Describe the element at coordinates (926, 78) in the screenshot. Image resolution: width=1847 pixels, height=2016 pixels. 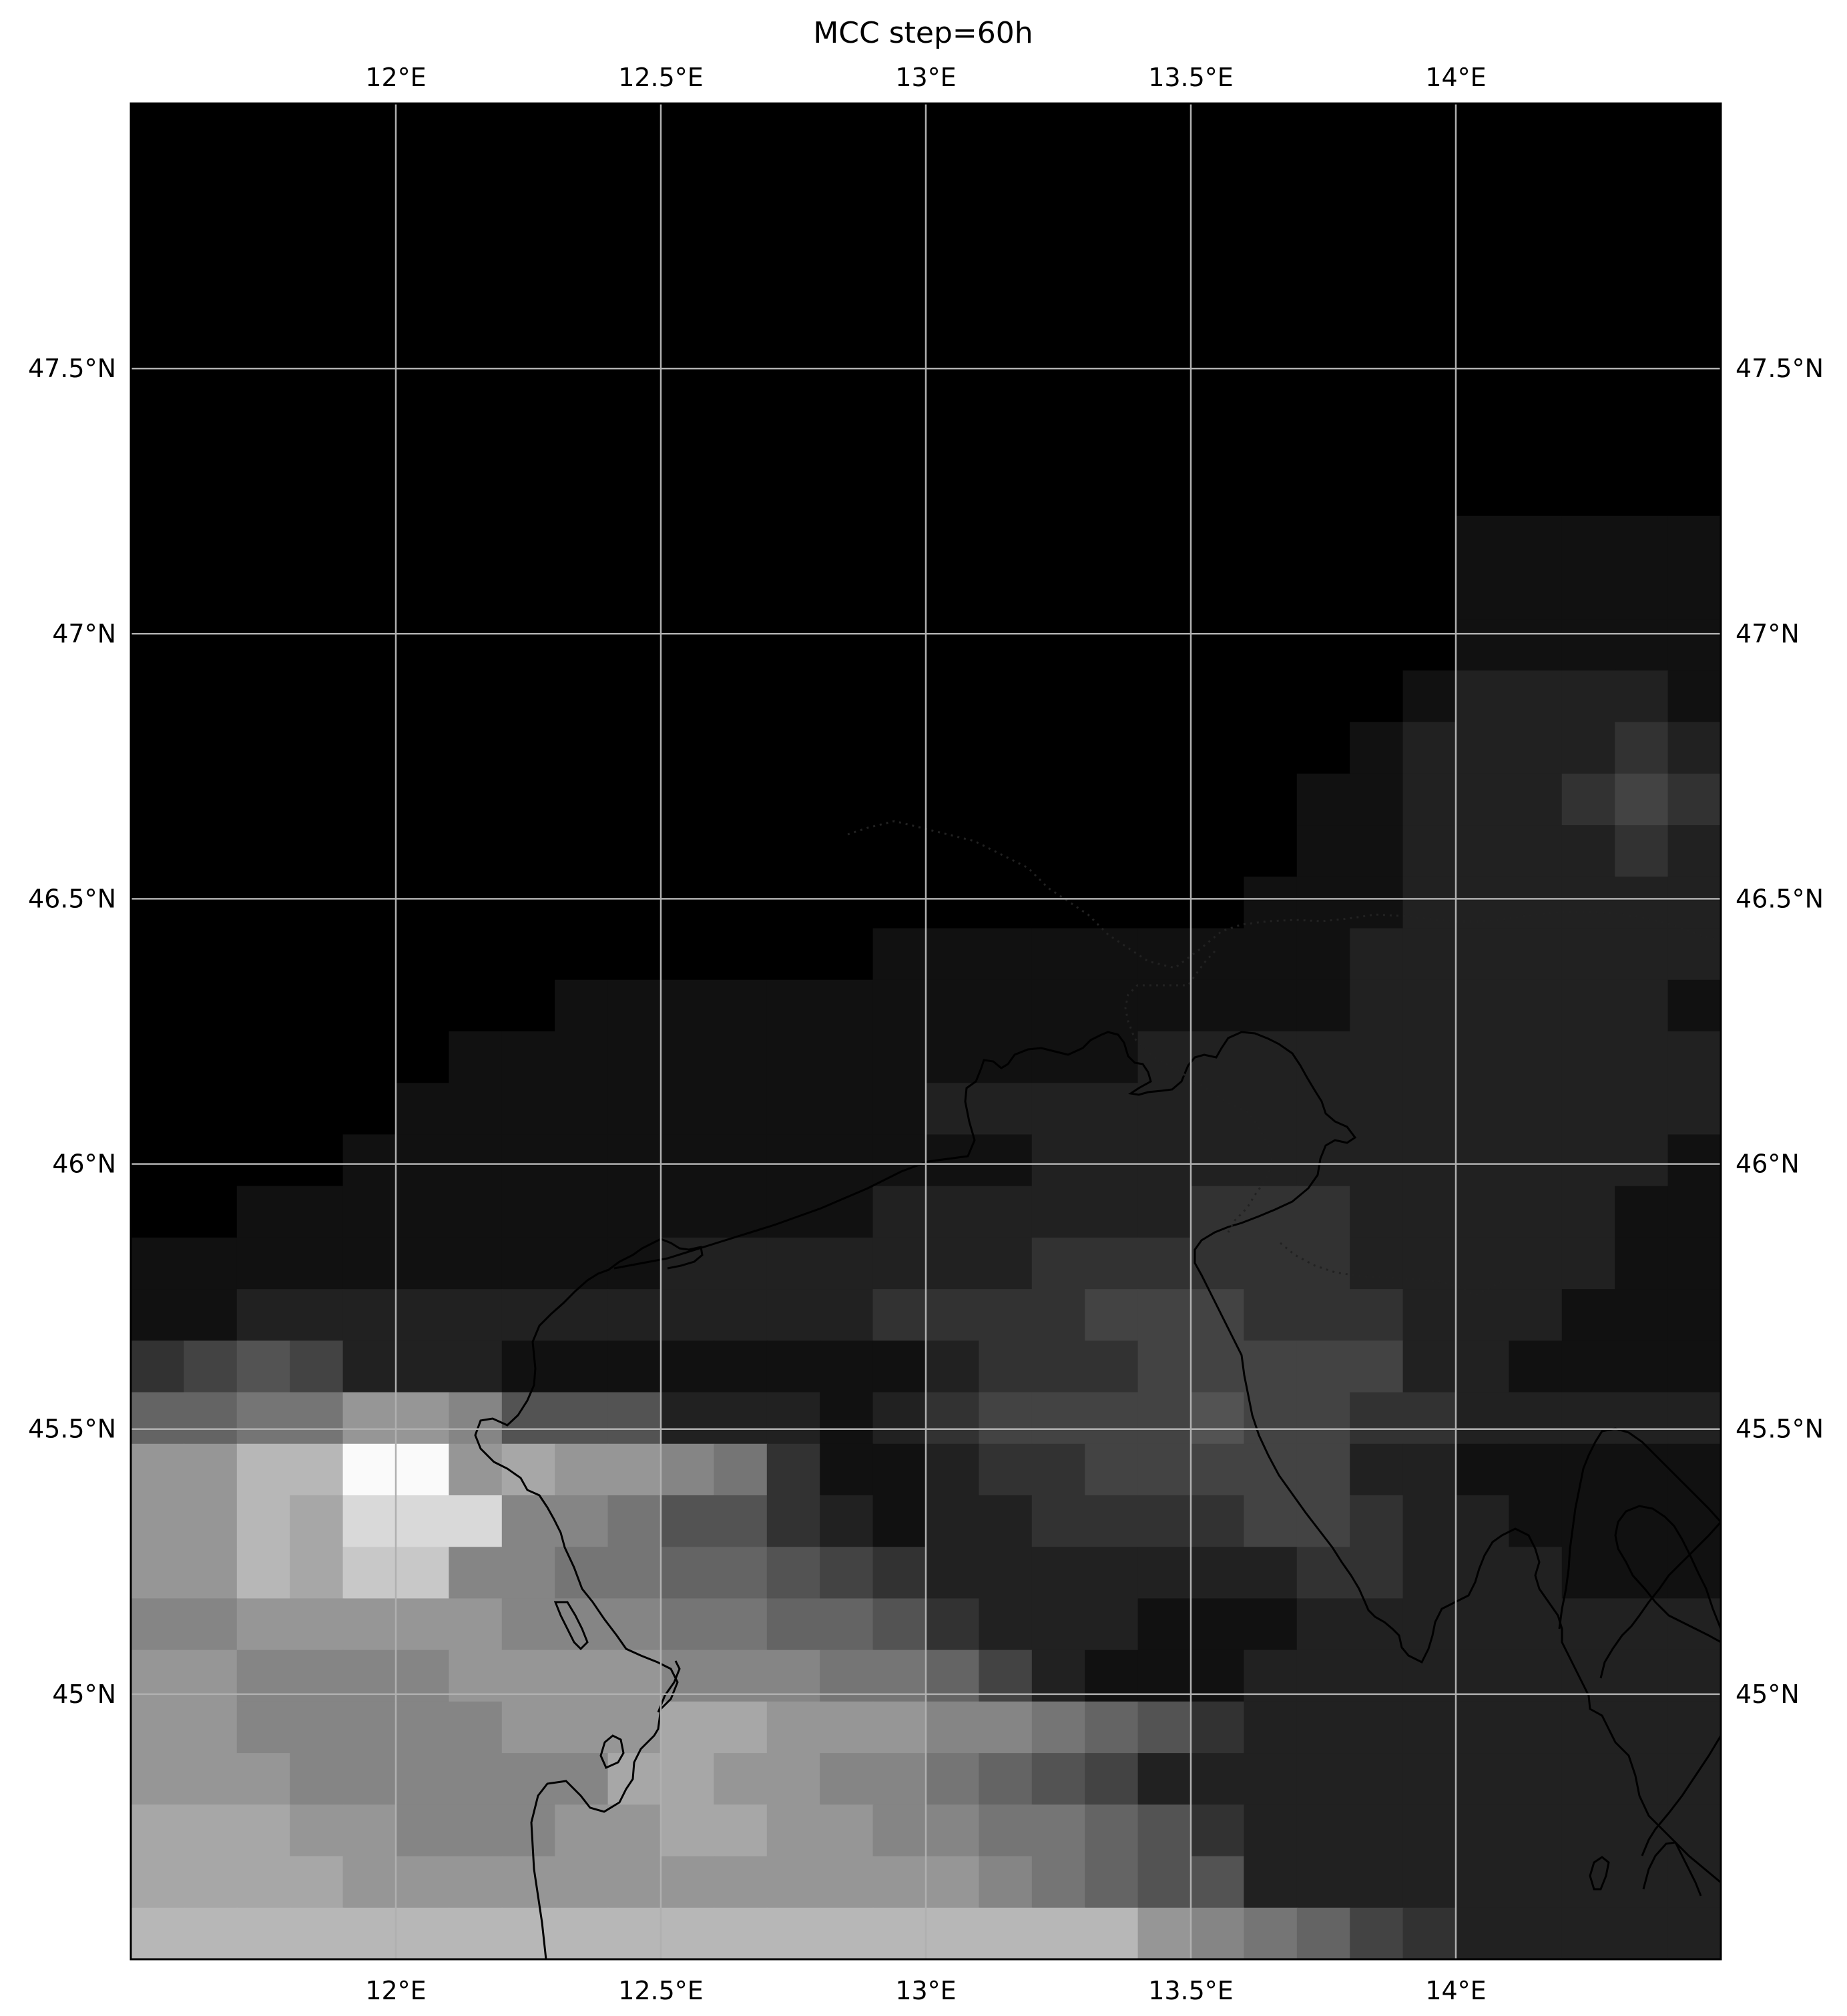
I see `lon-tick-label-top: 13°E` at that location.